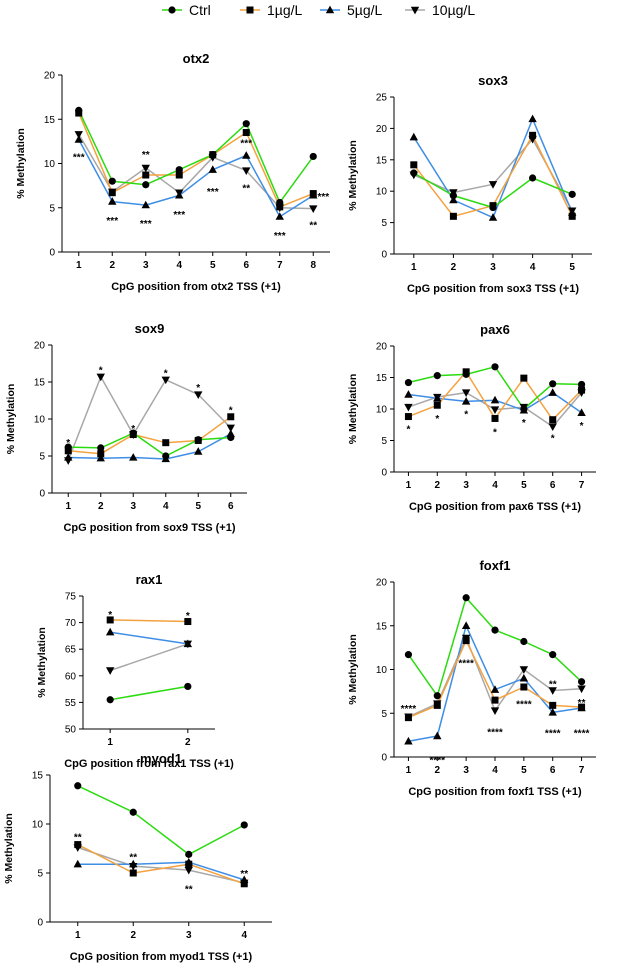 The height and width of the screenshot is (979, 617). I want to click on x-axis-label: CpG position from foxf1 TSS (+1), so click(495, 792).